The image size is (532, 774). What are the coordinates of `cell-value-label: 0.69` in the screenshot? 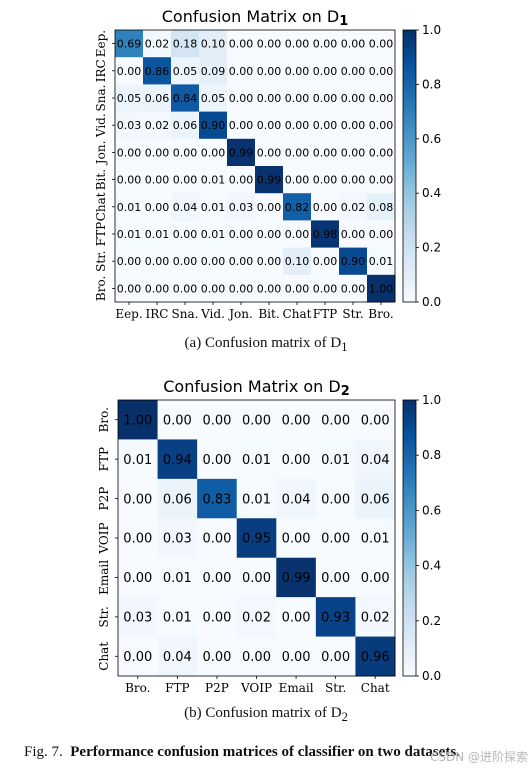 It's located at (129, 44).